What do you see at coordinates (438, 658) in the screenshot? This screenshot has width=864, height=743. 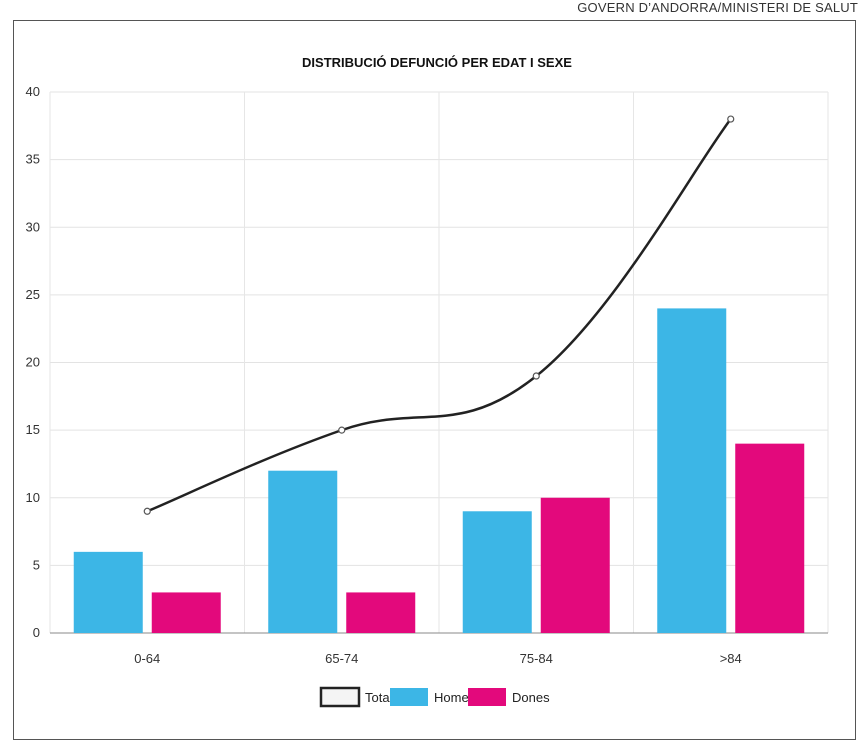 I see `x-axis-ticks: 0-64 65-74 75-84 >84` at bounding box center [438, 658].